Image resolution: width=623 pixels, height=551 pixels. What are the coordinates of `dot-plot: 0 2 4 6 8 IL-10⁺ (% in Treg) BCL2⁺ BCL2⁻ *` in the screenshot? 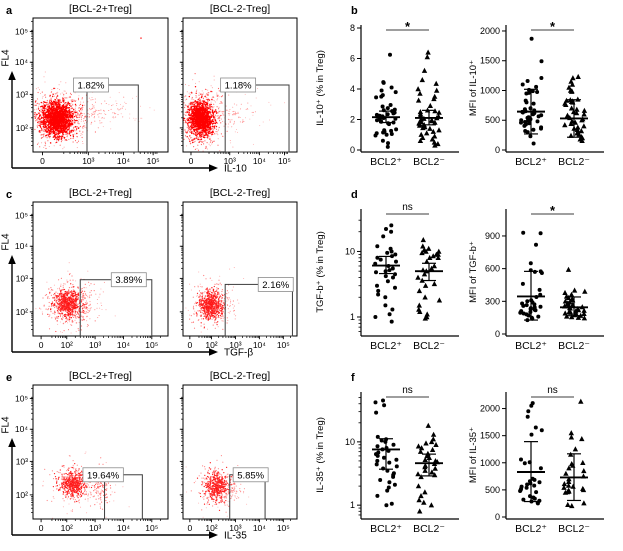 It's located at (387, 93).